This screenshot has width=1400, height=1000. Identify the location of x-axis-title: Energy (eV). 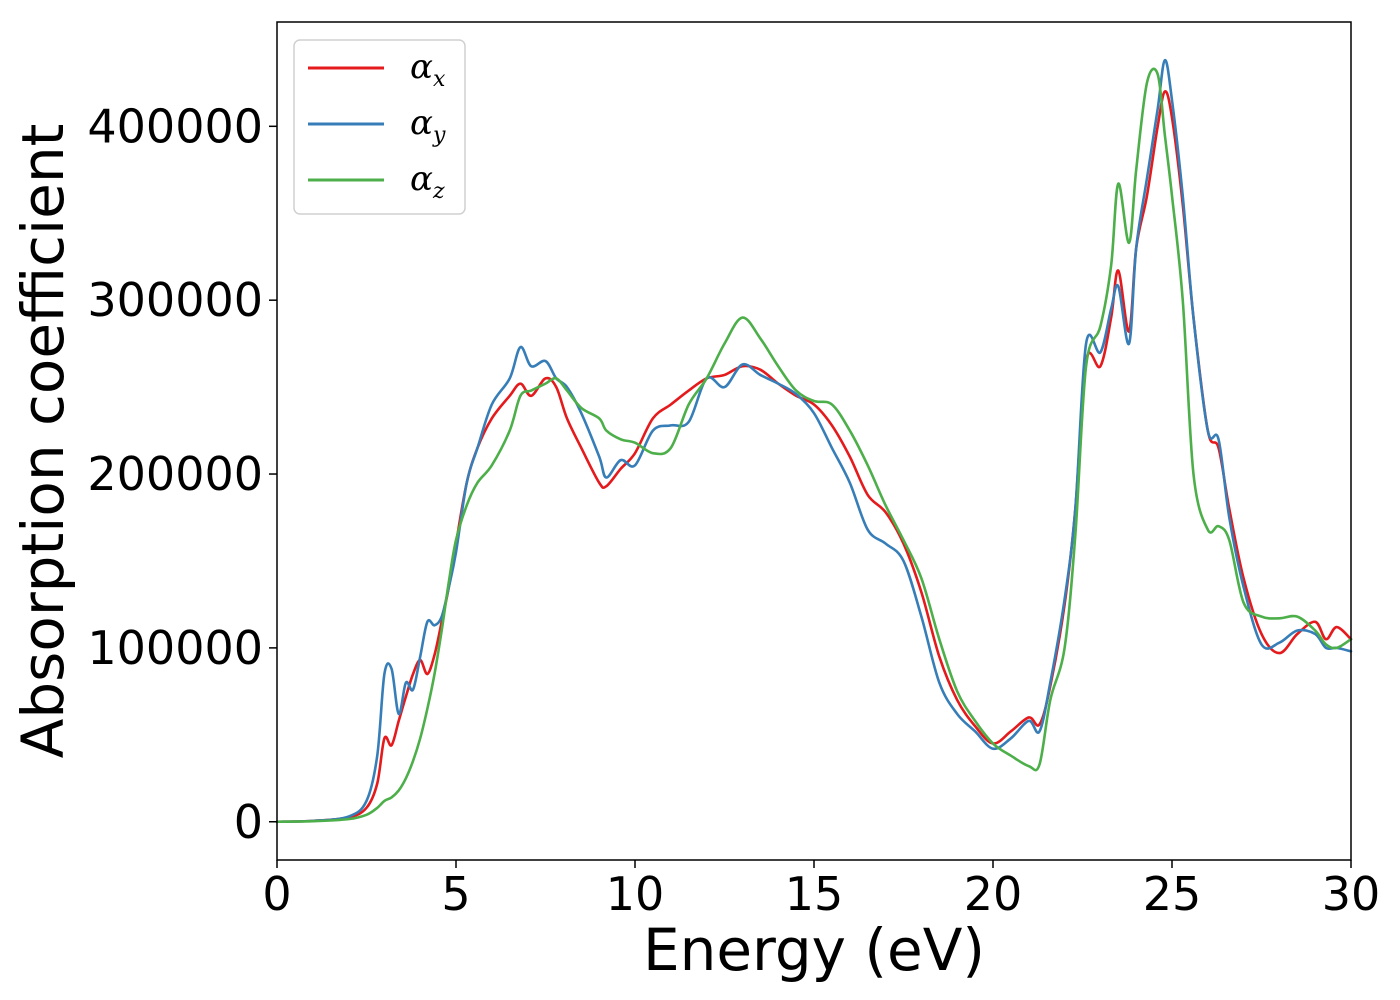
(814, 950).